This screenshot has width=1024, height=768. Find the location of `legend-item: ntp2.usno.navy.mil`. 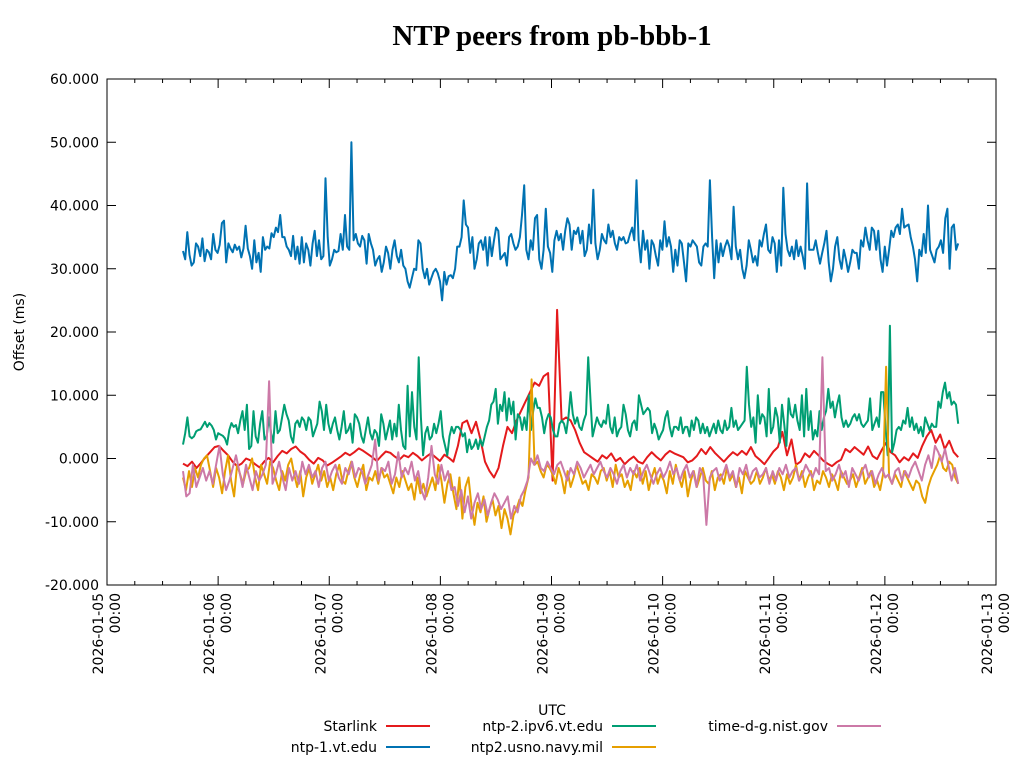

legend-item: ntp2.usno.navy.mil is located at coordinates (563, 748).